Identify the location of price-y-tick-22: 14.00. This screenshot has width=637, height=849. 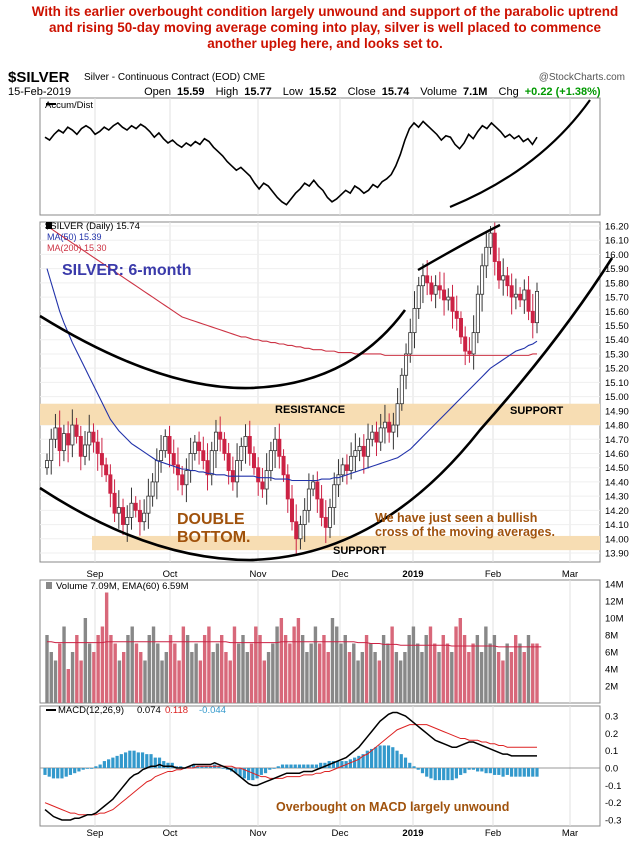
(617, 539).